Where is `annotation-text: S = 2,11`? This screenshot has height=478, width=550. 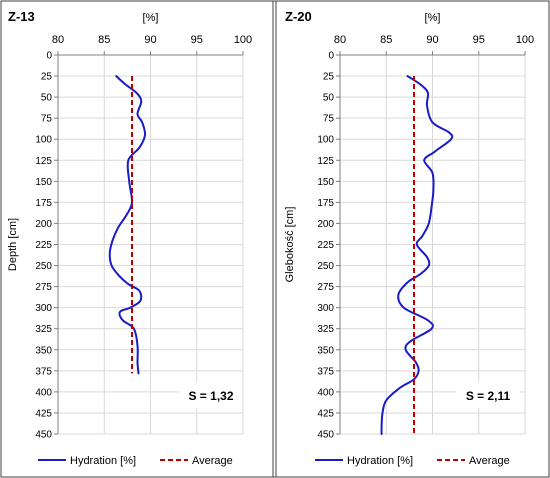 annotation-text: S = 2,11 is located at coordinates (488, 396).